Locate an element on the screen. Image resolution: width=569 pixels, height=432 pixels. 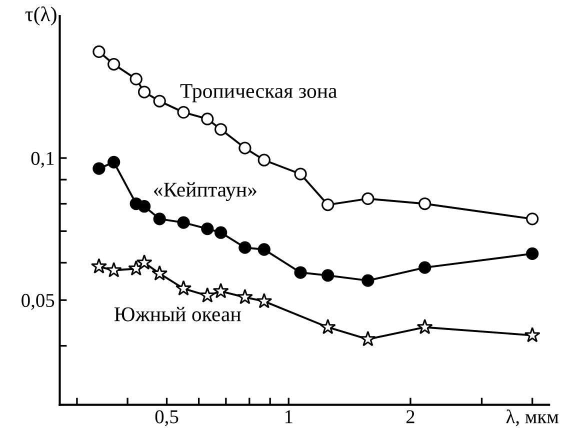
series-label: Южный океан is located at coordinates (177, 314).